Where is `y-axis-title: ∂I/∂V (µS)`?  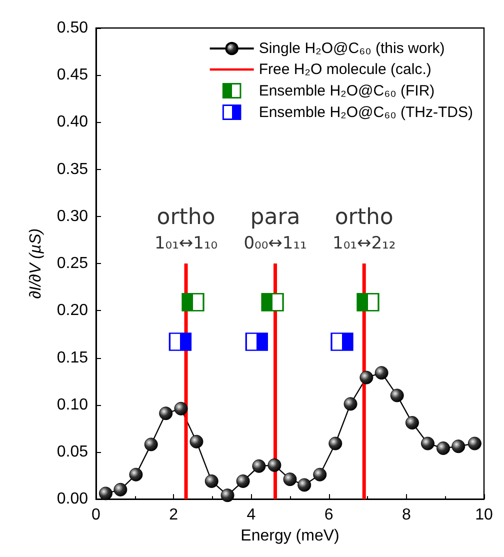 y-axis-title: ∂I/∂V (µS) is located at coordinates (36, 263).